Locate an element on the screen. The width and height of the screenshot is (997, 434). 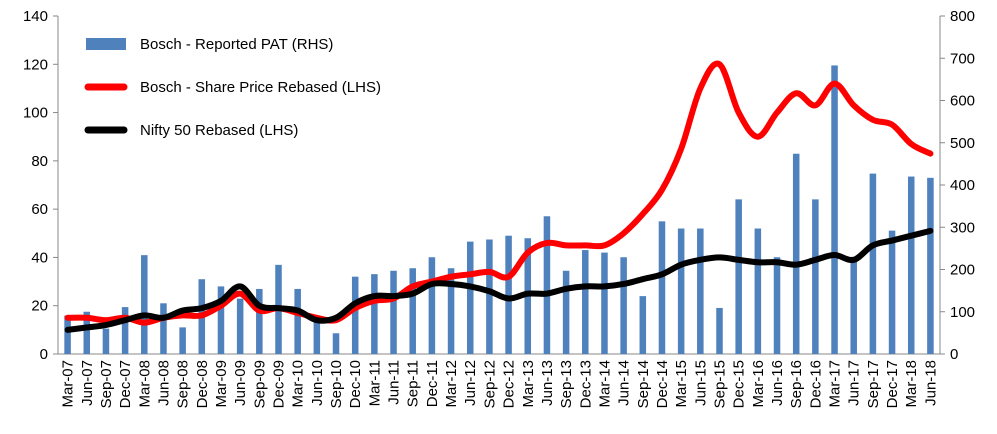
legend-label: Bosch - Share Price Rebased (LHS) is located at coordinates (260, 87).